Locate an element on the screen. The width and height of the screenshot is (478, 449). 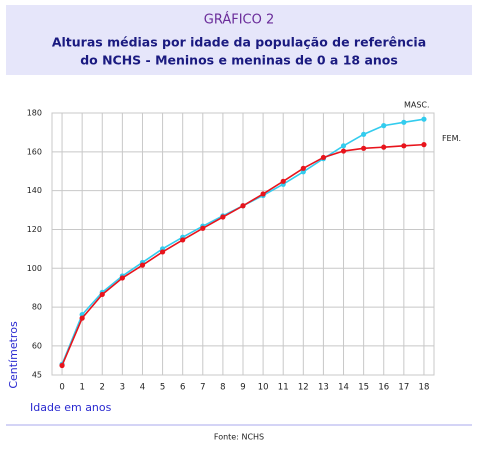
x-tick-label: 1 is located at coordinates (81, 388).